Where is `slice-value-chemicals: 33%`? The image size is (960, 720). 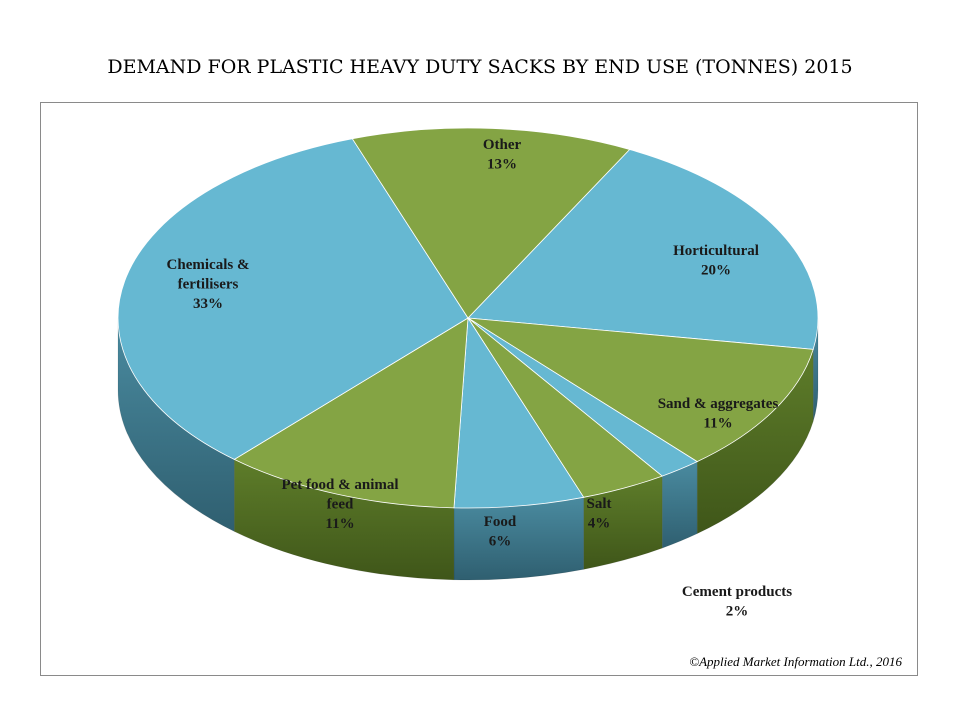
slice-value-chemicals: 33% is located at coordinates (208, 304).